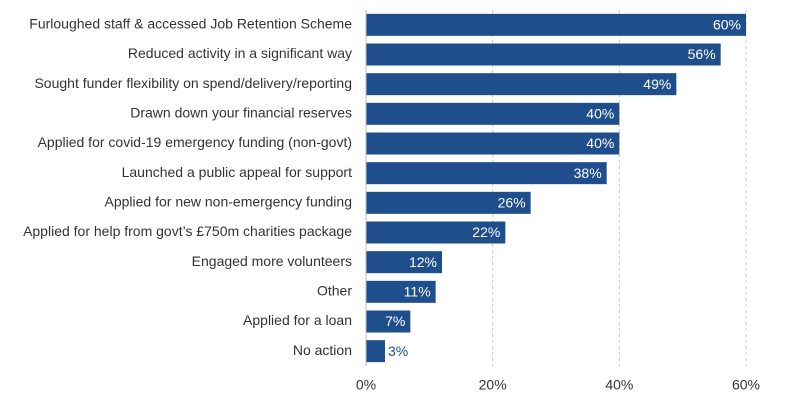 The width and height of the screenshot is (800, 400). Describe the element at coordinates (272, 261) in the screenshot. I see `category-label: Engaged more volunteers` at that location.